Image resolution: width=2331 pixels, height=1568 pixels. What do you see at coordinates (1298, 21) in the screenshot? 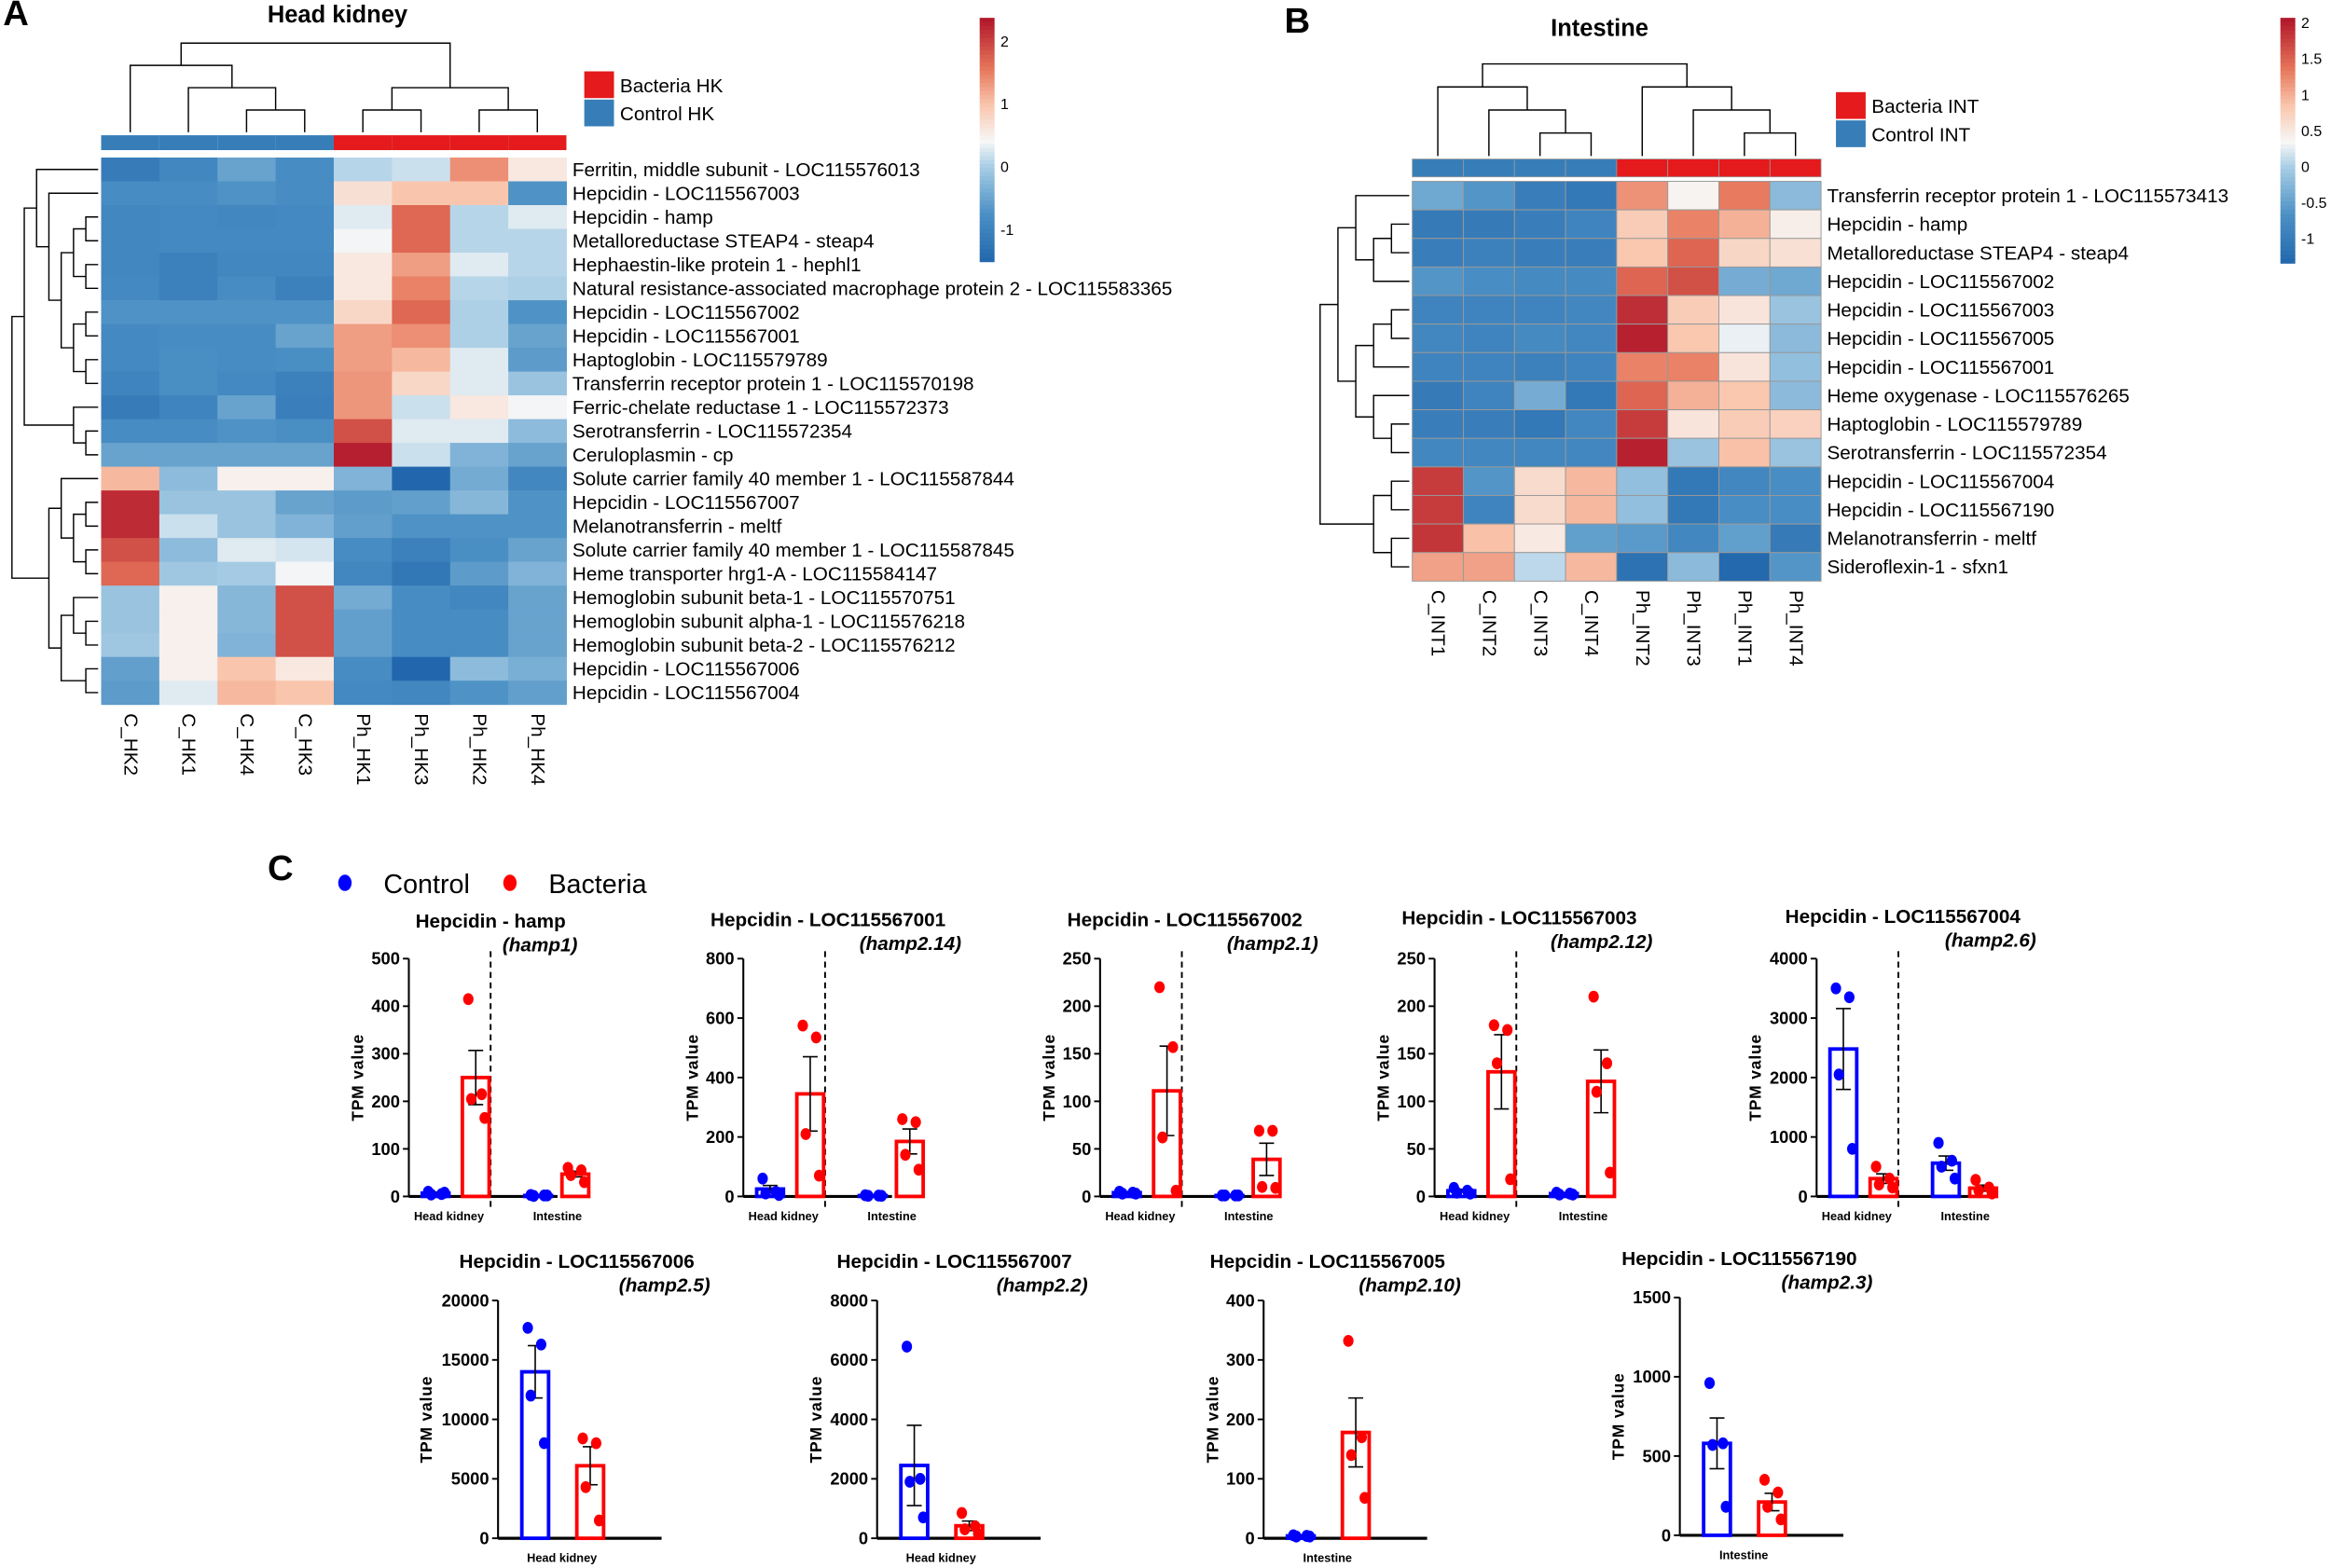
I see `panel-letter: B` at bounding box center [1298, 21].